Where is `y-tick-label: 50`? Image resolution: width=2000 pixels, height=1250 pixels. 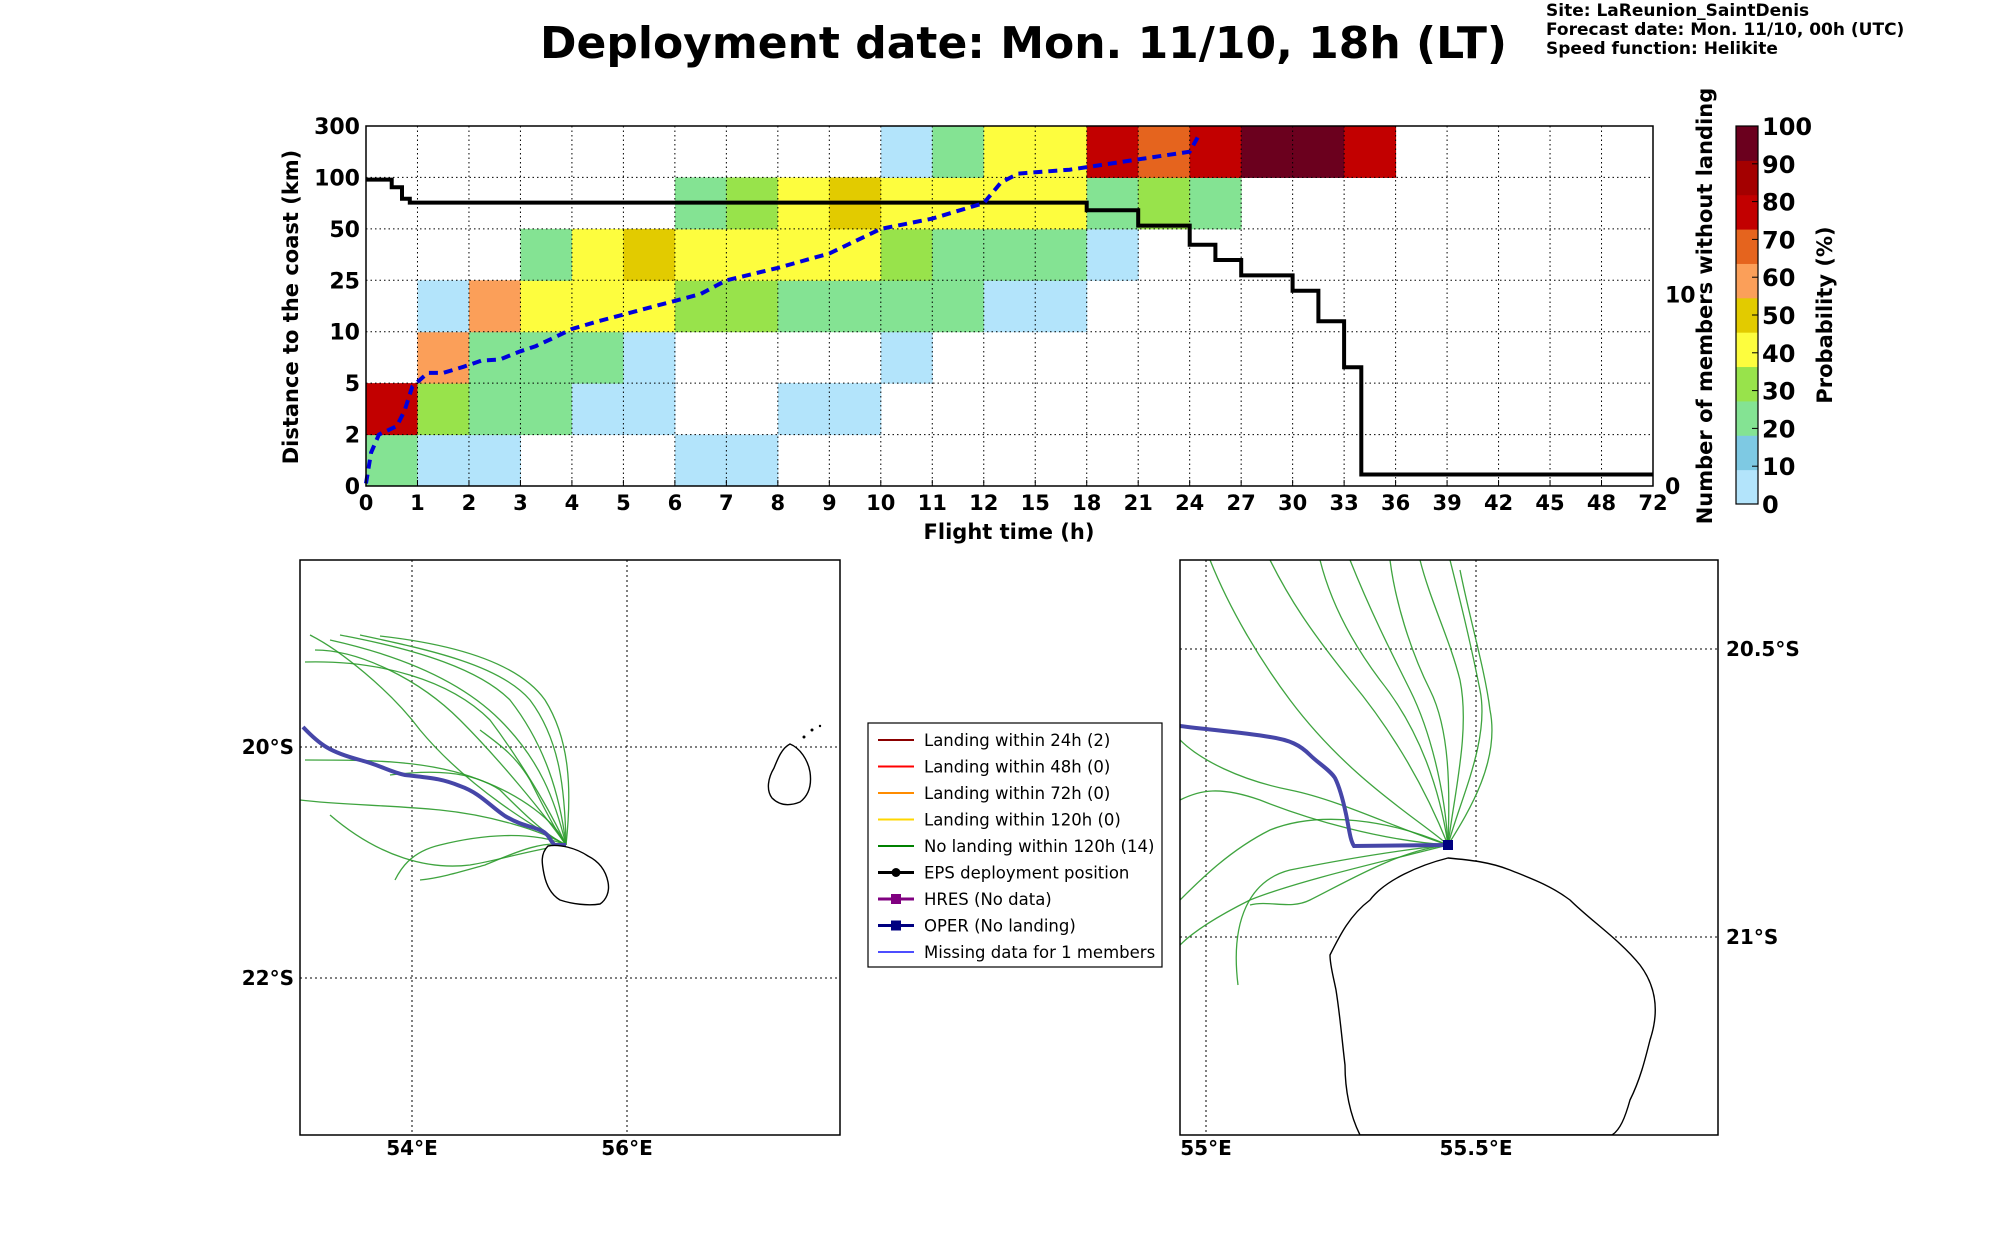
y-tick-label: 50 is located at coordinates (344, 230).